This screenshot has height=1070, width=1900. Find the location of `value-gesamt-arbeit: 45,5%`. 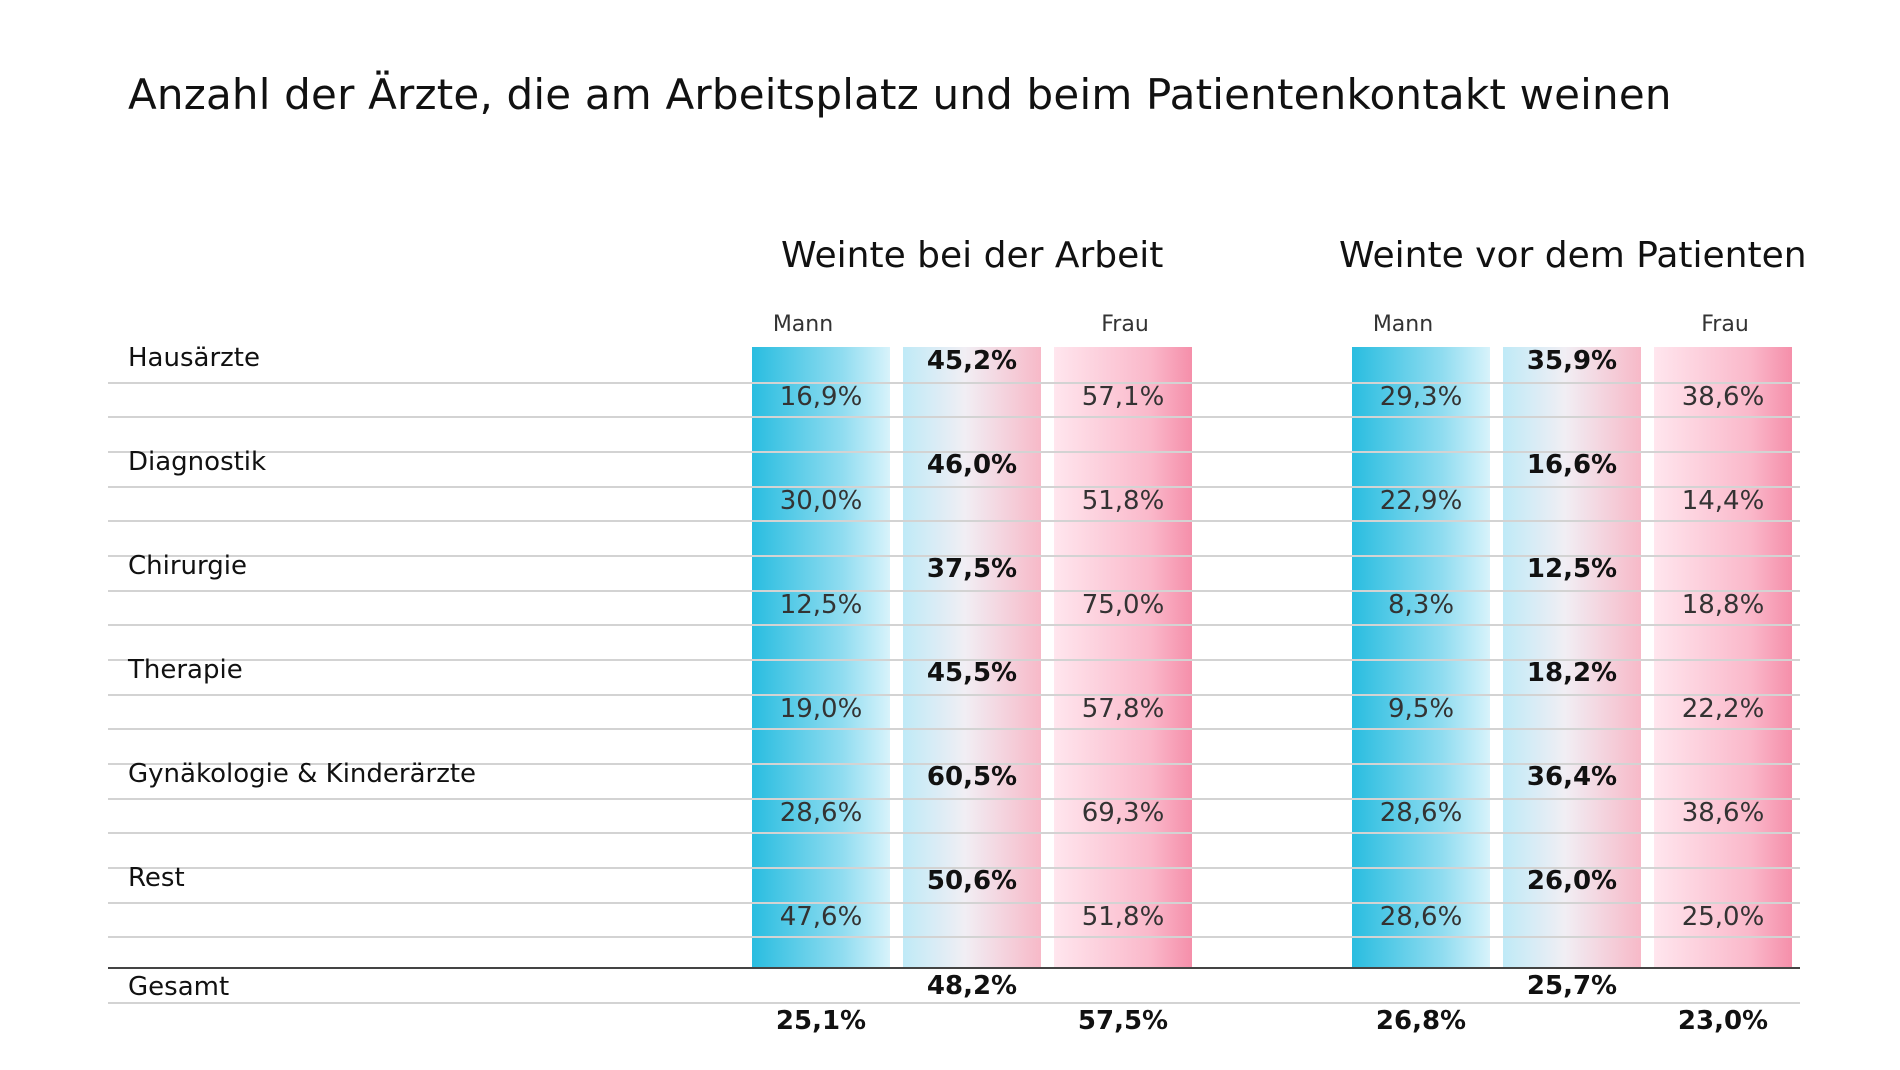

value-gesamt-arbeit: 45,5% is located at coordinates (972, 673).